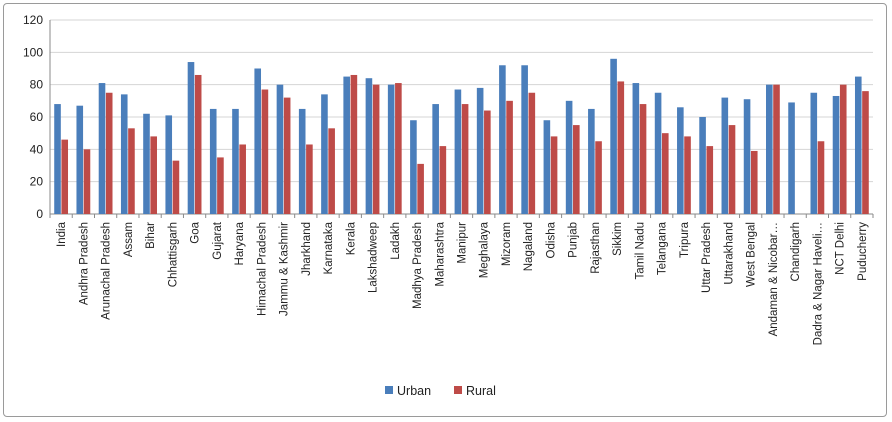  Describe the element at coordinates (729, 253) in the screenshot. I see `x-category-label: Uttarakhand` at that location.